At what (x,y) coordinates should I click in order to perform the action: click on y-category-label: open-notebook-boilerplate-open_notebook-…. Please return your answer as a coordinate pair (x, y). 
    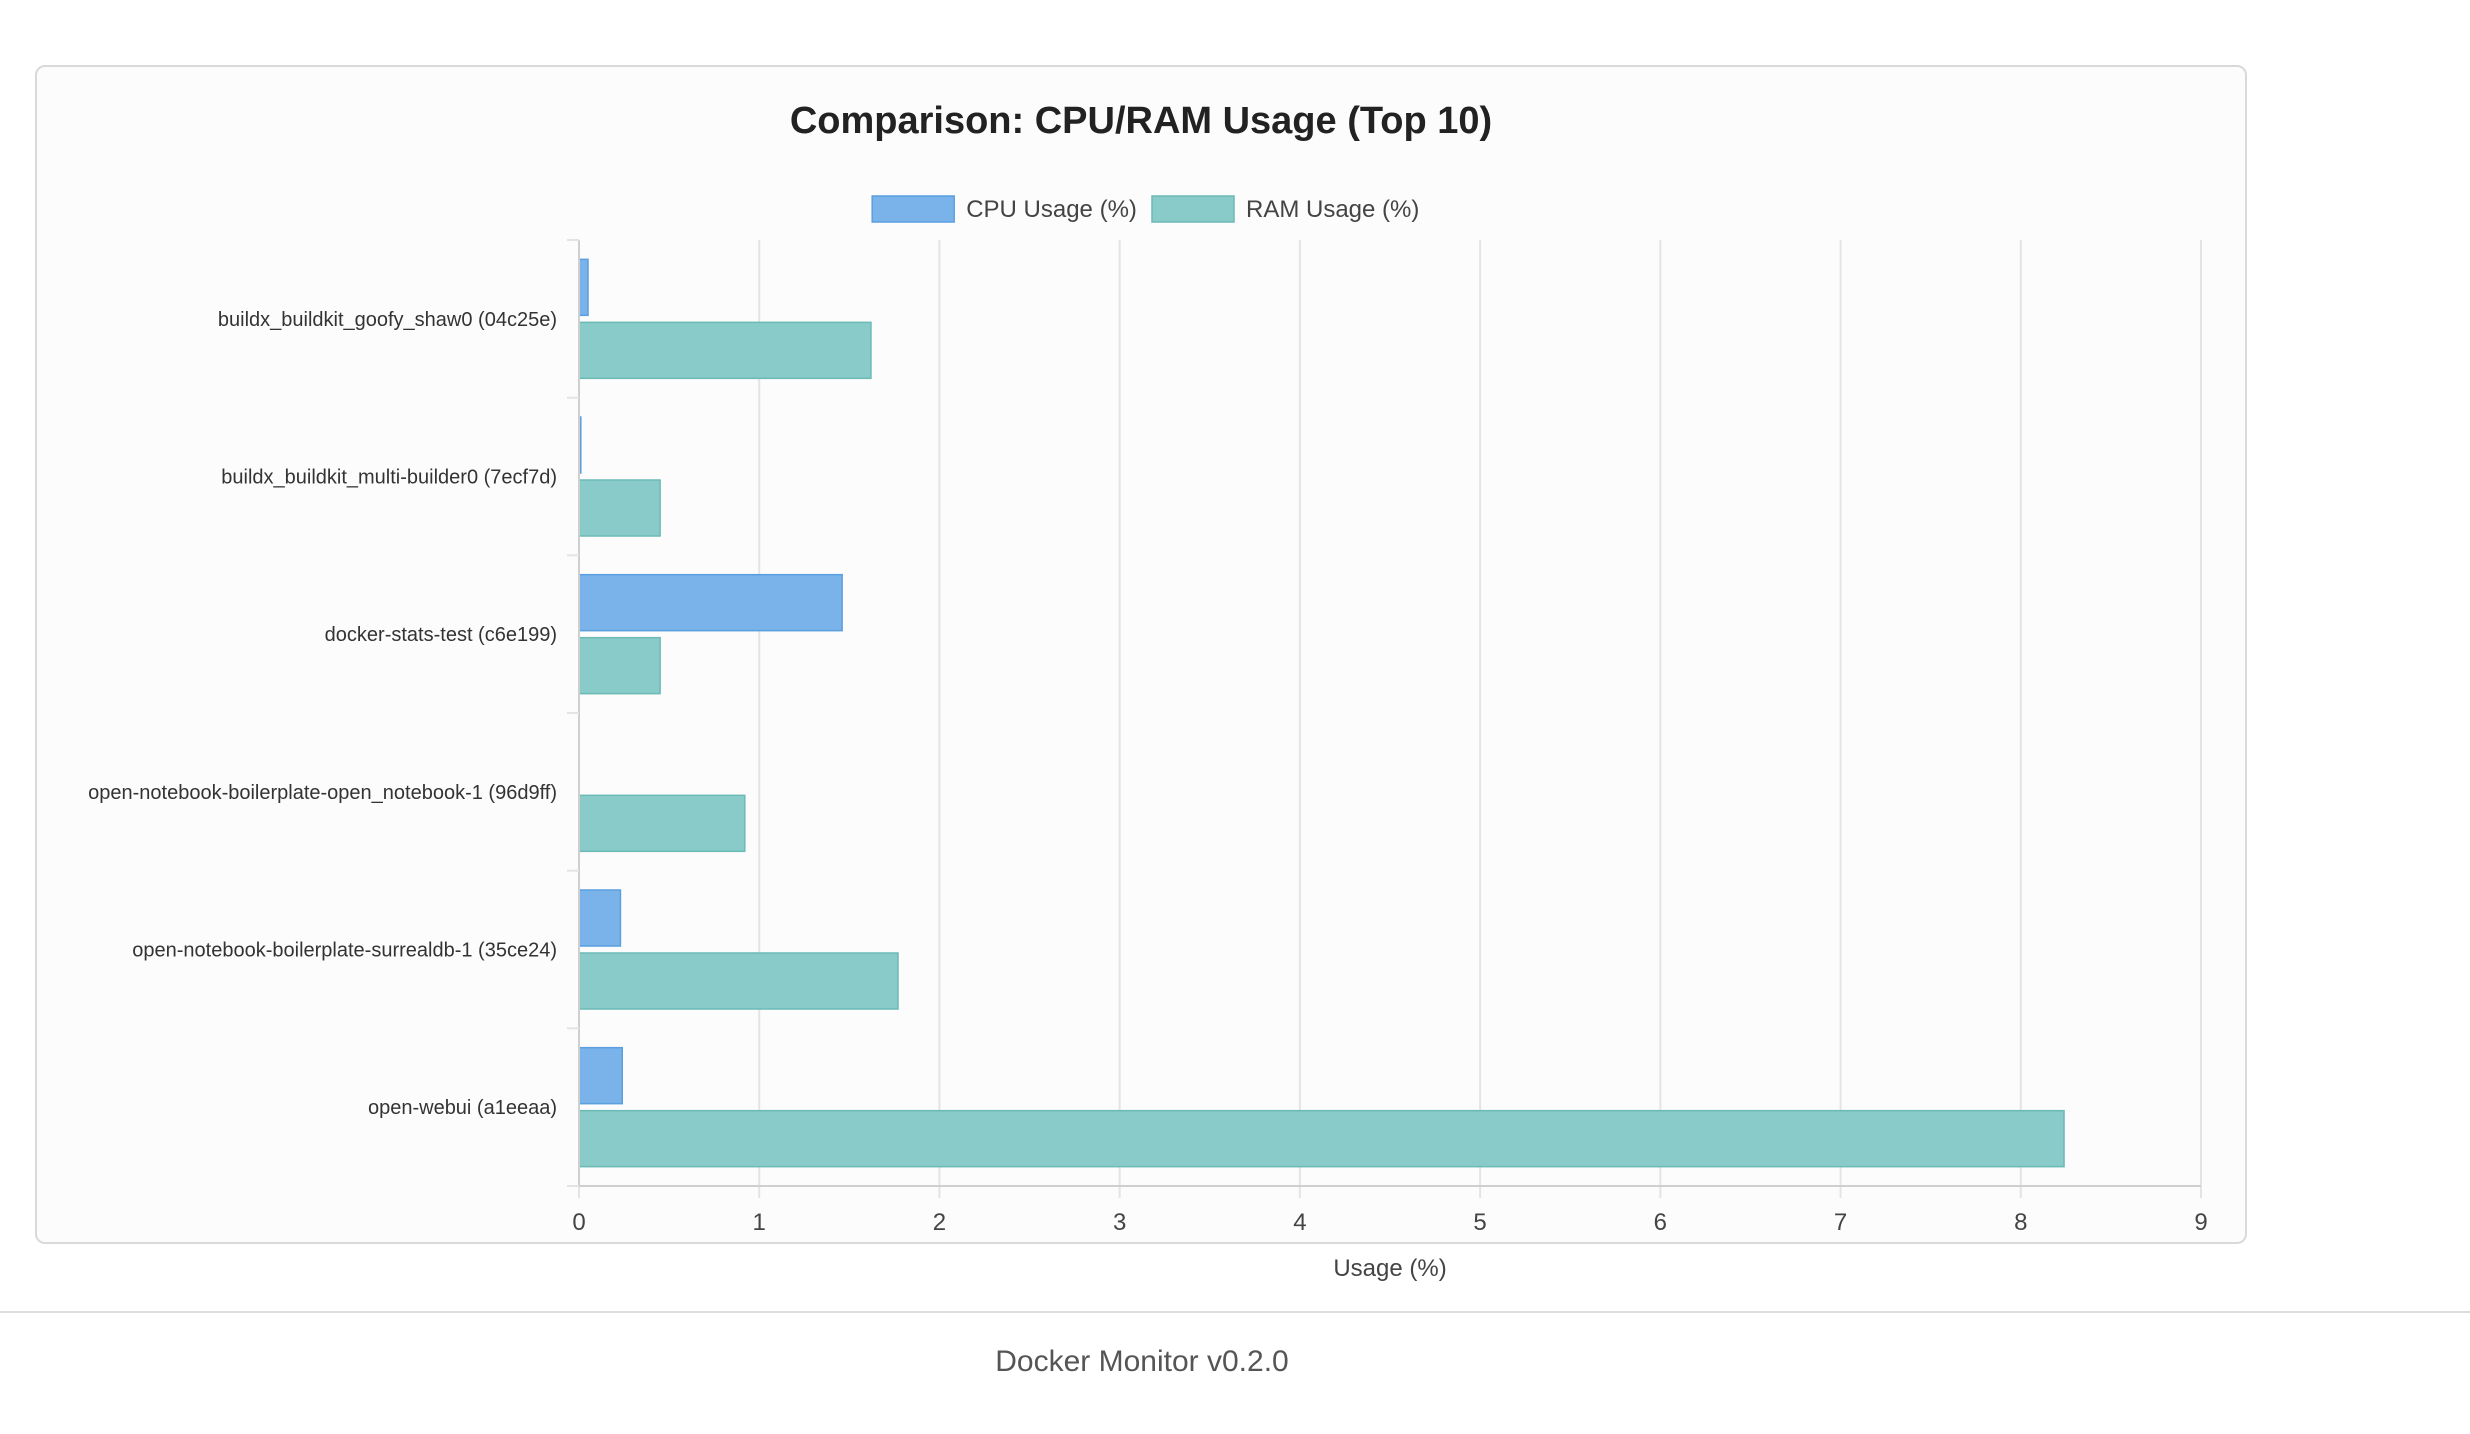
    Looking at the image, I should click on (322, 793).